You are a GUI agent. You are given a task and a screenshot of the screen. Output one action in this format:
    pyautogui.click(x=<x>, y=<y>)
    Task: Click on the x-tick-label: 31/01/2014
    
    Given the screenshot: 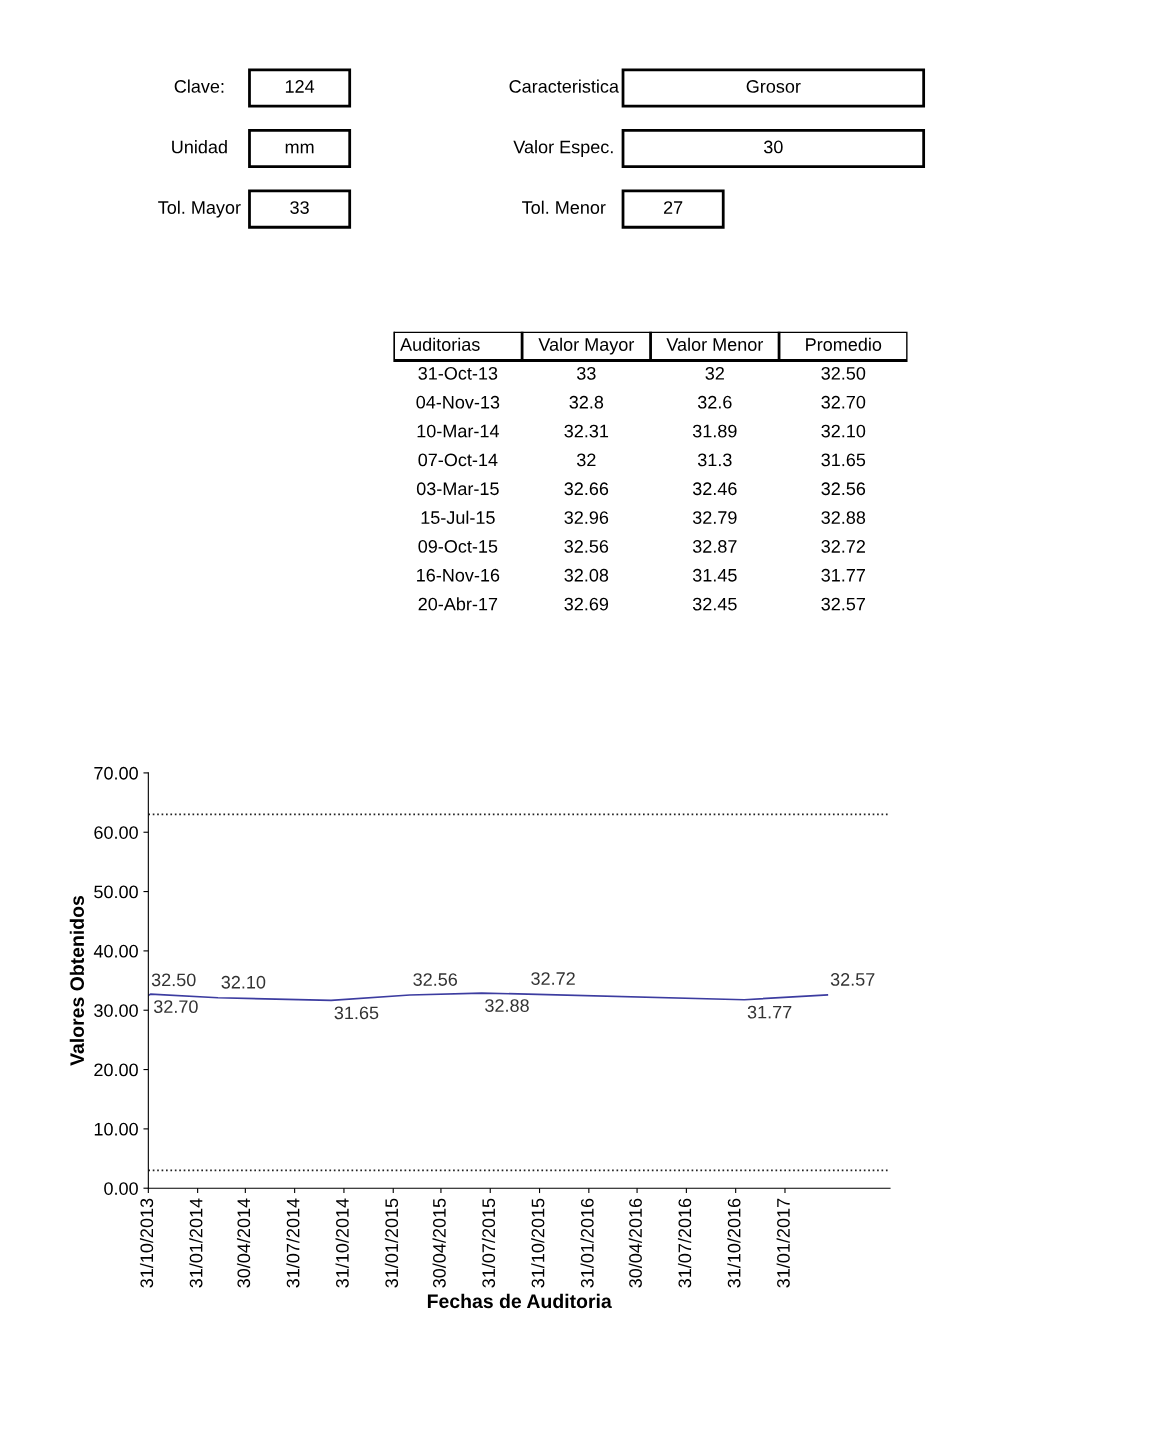 What is the action you would take?
    pyautogui.click(x=196, y=1243)
    